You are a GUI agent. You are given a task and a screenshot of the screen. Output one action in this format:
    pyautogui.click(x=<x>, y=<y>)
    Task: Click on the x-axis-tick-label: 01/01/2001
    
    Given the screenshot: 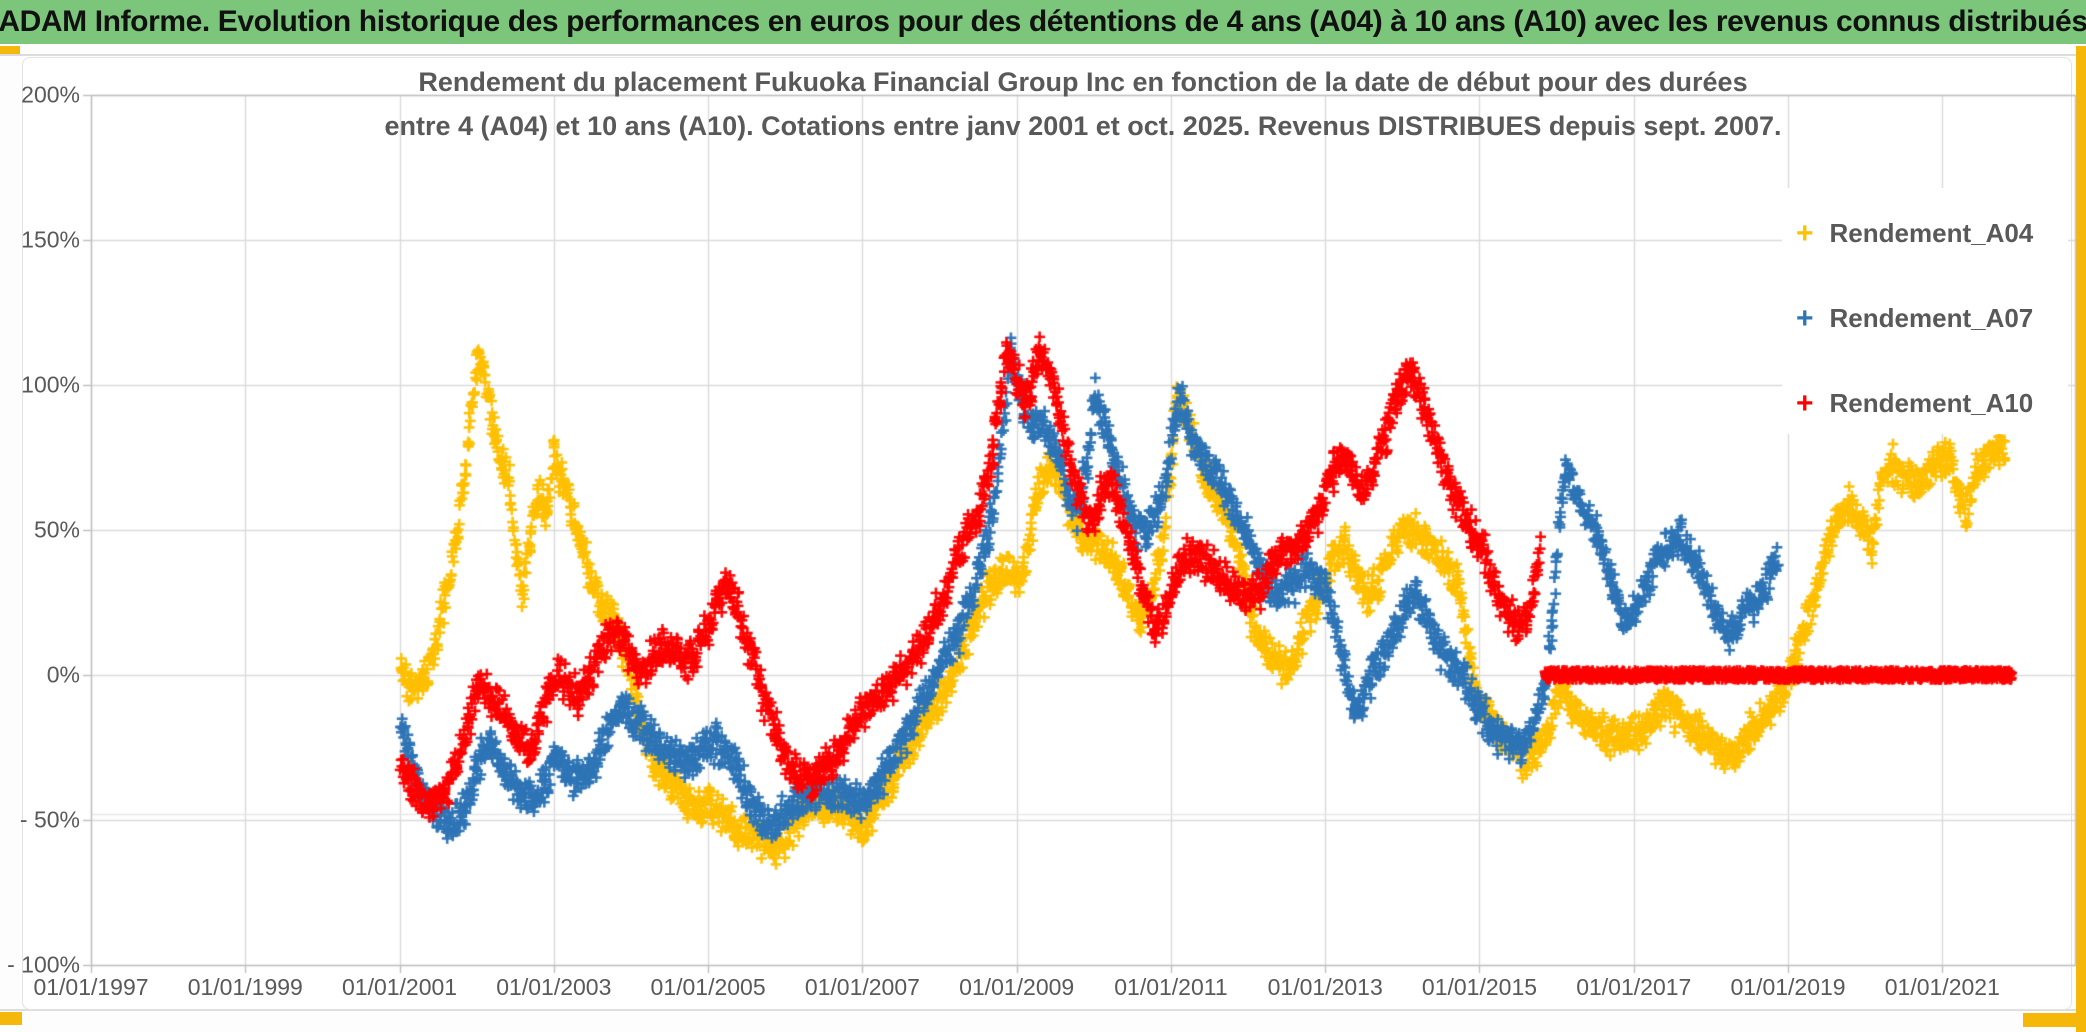 What is the action you would take?
    pyautogui.click(x=399, y=987)
    